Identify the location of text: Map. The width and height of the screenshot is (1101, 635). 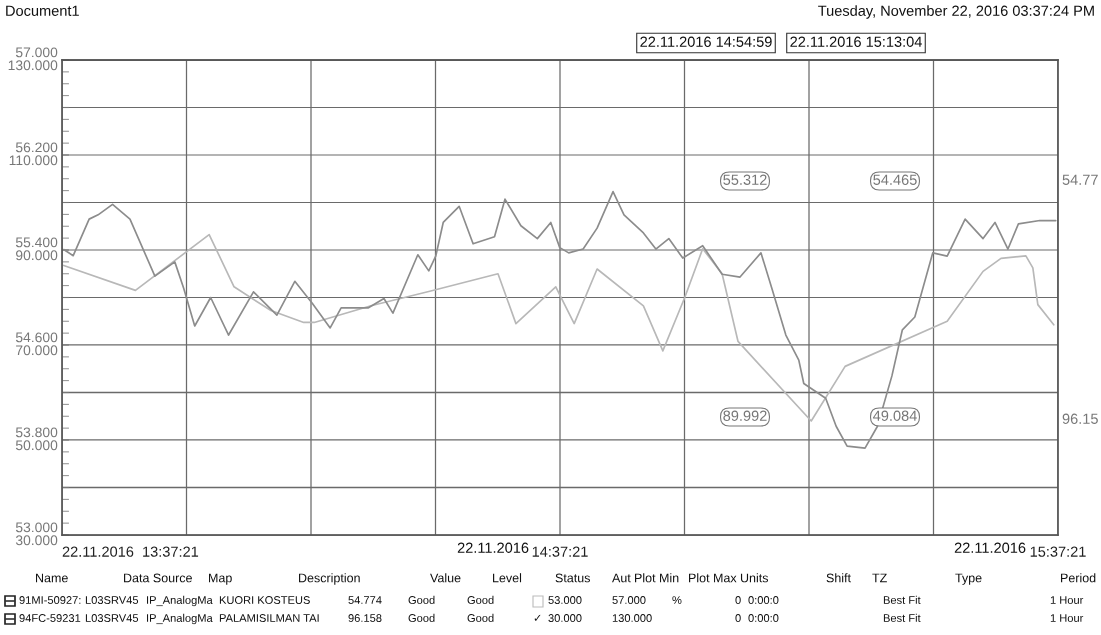
(220, 579).